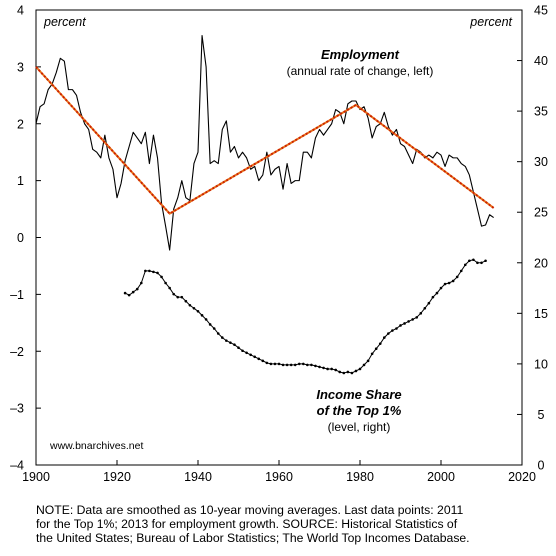 The width and height of the screenshot is (556, 556). What do you see at coordinates (96, 446) in the screenshot?
I see `source-site: www.bnarchives.net` at bounding box center [96, 446].